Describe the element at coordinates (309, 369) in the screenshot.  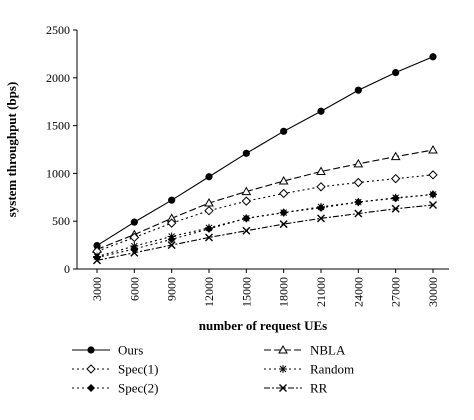
I see `legend-item-random: Random` at that location.